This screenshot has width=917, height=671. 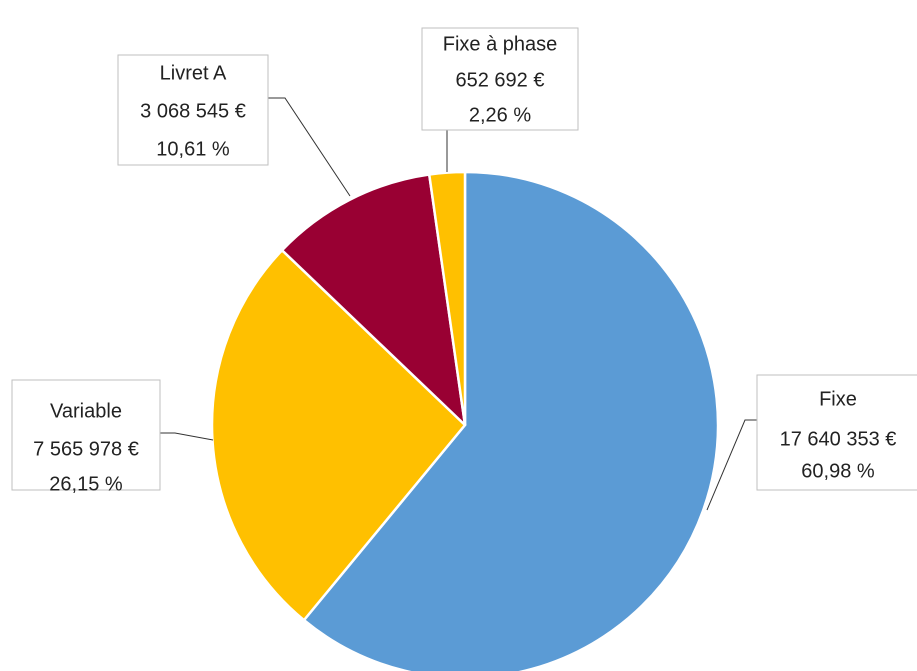 What do you see at coordinates (86, 484) in the screenshot?
I see `percentage-label: 26,15 %` at bounding box center [86, 484].